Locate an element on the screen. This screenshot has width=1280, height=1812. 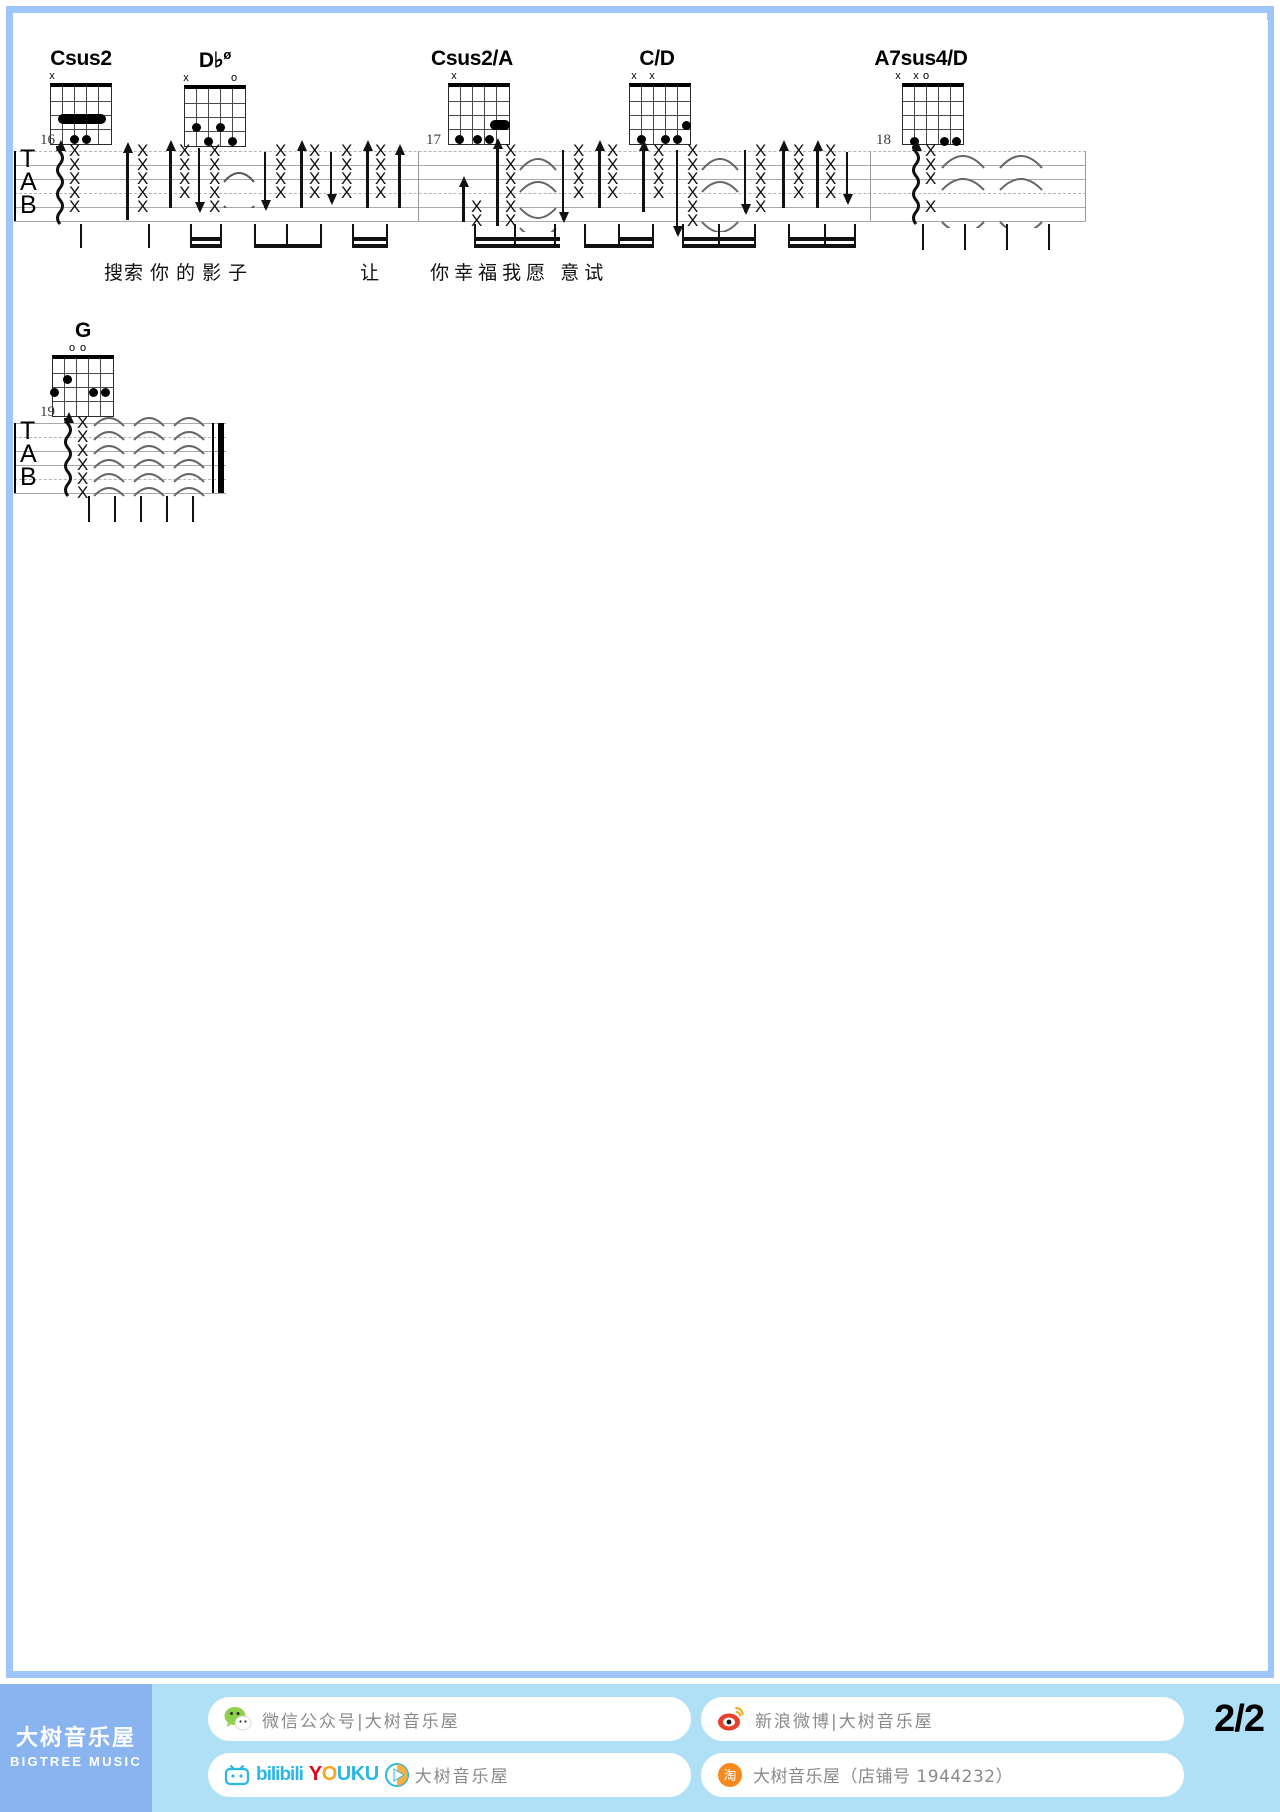
lyric-syllable: 索 is located at coordinates (134, 273).